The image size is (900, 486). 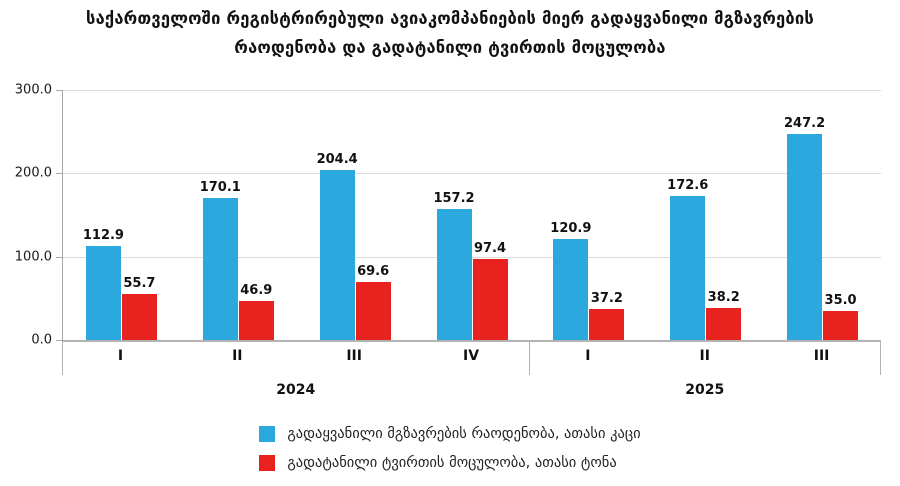 What do you see at coordinates (103, 235) in the screenshot?
I see `bar-value-label: 112.9` at bounding box center [103, 235].